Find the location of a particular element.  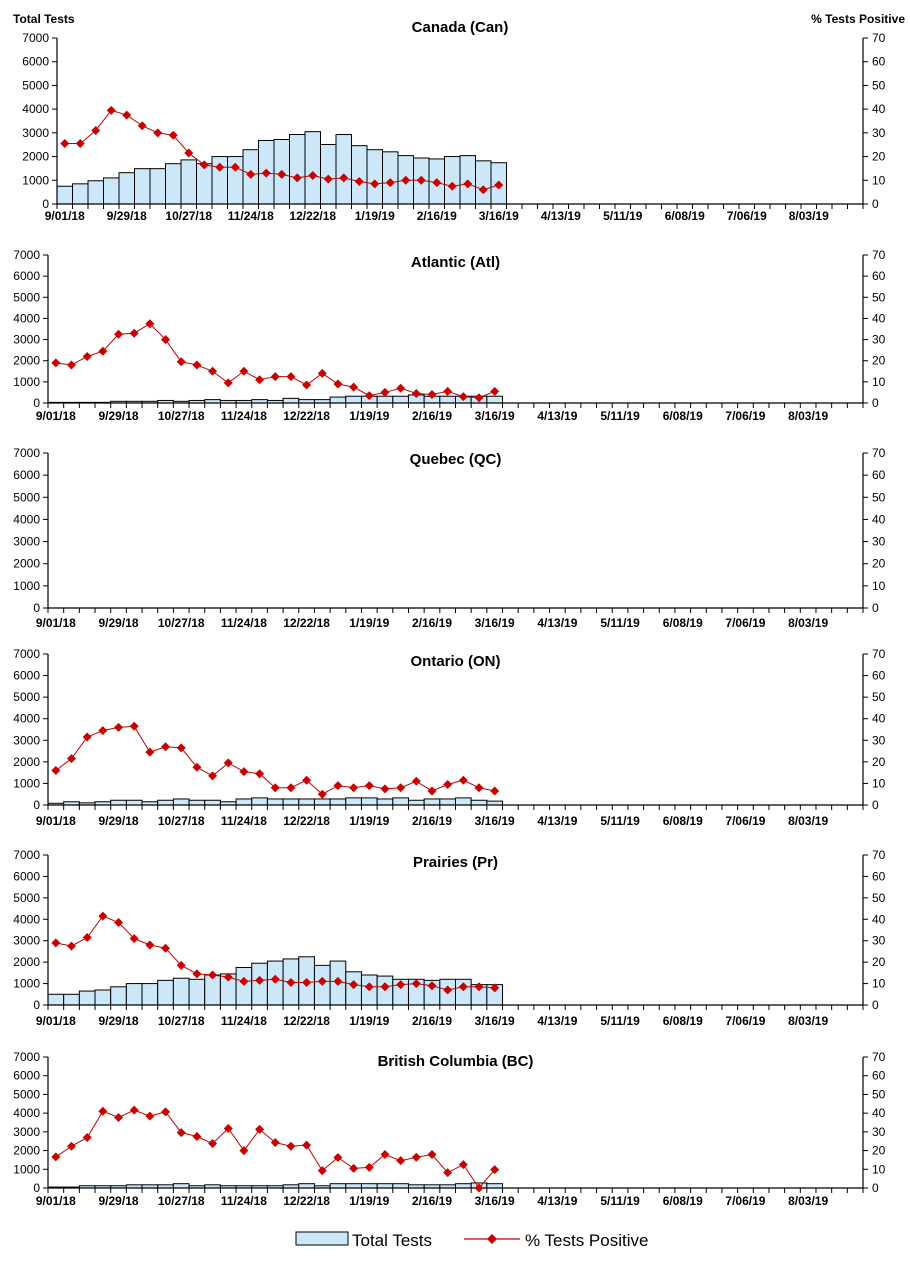

x-tick-label: 11/24/18 is located at coordinates (244, 1201).